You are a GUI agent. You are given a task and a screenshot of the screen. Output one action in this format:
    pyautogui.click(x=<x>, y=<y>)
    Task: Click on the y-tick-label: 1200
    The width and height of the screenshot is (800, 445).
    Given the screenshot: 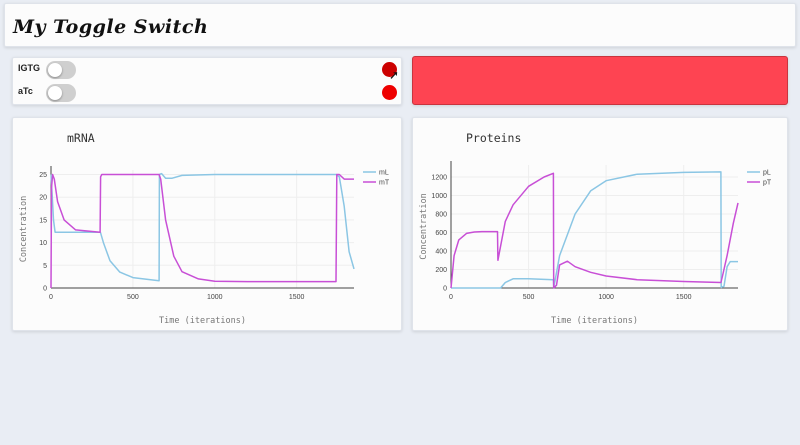 What is the action you would take?
    pyautogui.click(x=439, y=178)
    